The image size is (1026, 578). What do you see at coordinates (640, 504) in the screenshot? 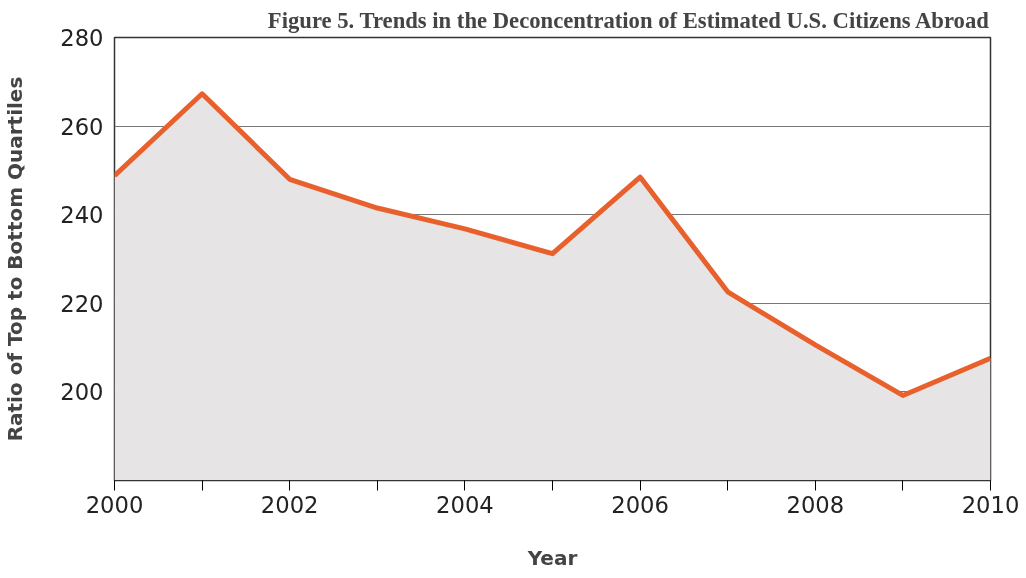
I see `x-tick-label: 2006` at bounding box center [640, 504].